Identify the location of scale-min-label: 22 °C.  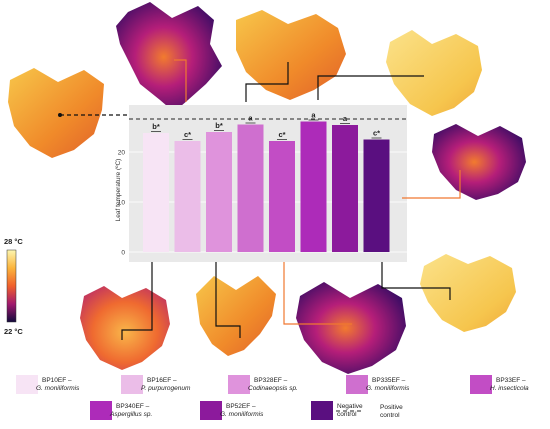
(13, 331).